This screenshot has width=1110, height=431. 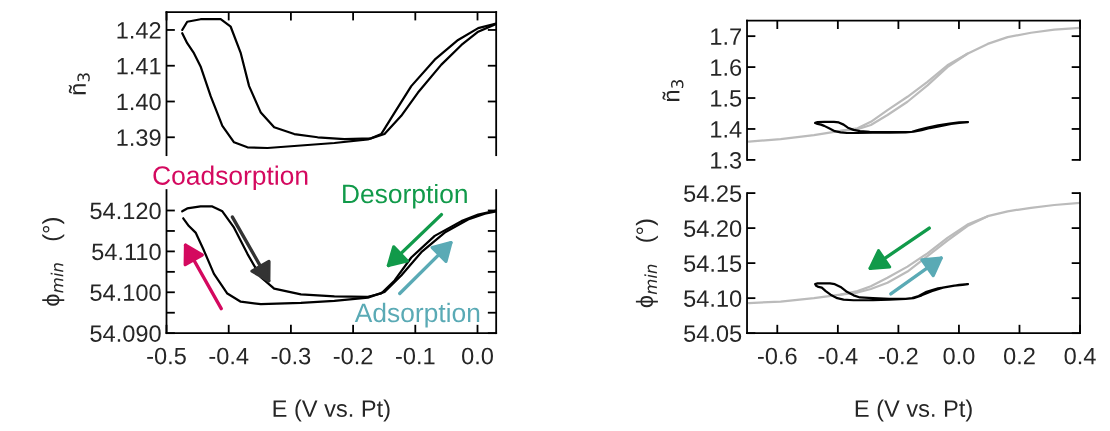 What do you see at coordinates (417, 315) in the screenshot?
I see `annotation: Adsorption` at bounding box center [417, 315].